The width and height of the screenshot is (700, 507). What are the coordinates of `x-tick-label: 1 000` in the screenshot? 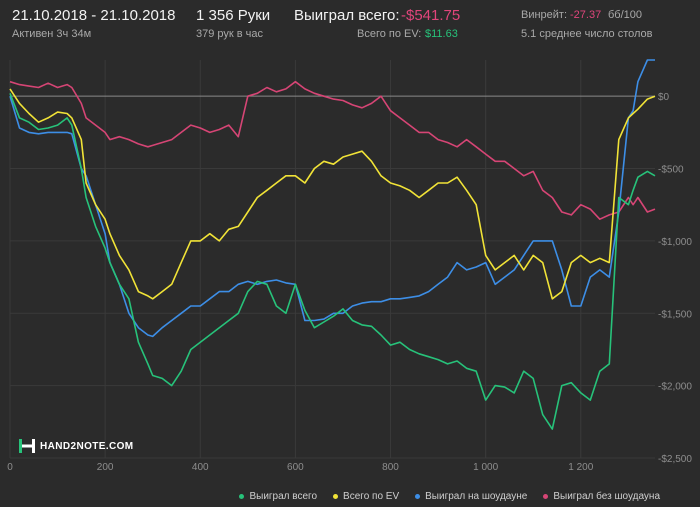 It's located at (485, 467).